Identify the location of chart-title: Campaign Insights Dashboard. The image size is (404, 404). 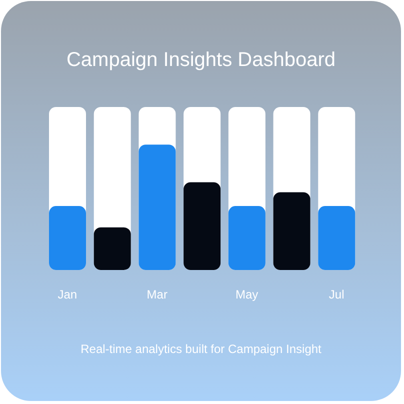
(201, 60).